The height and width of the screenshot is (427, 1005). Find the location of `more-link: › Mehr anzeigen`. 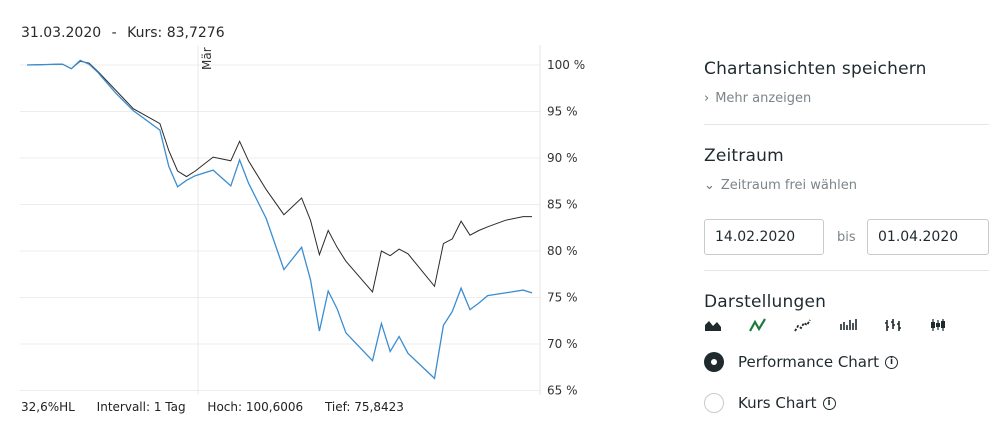

more-link: › Mehr anzeigen is located at coordinates (757, 98).